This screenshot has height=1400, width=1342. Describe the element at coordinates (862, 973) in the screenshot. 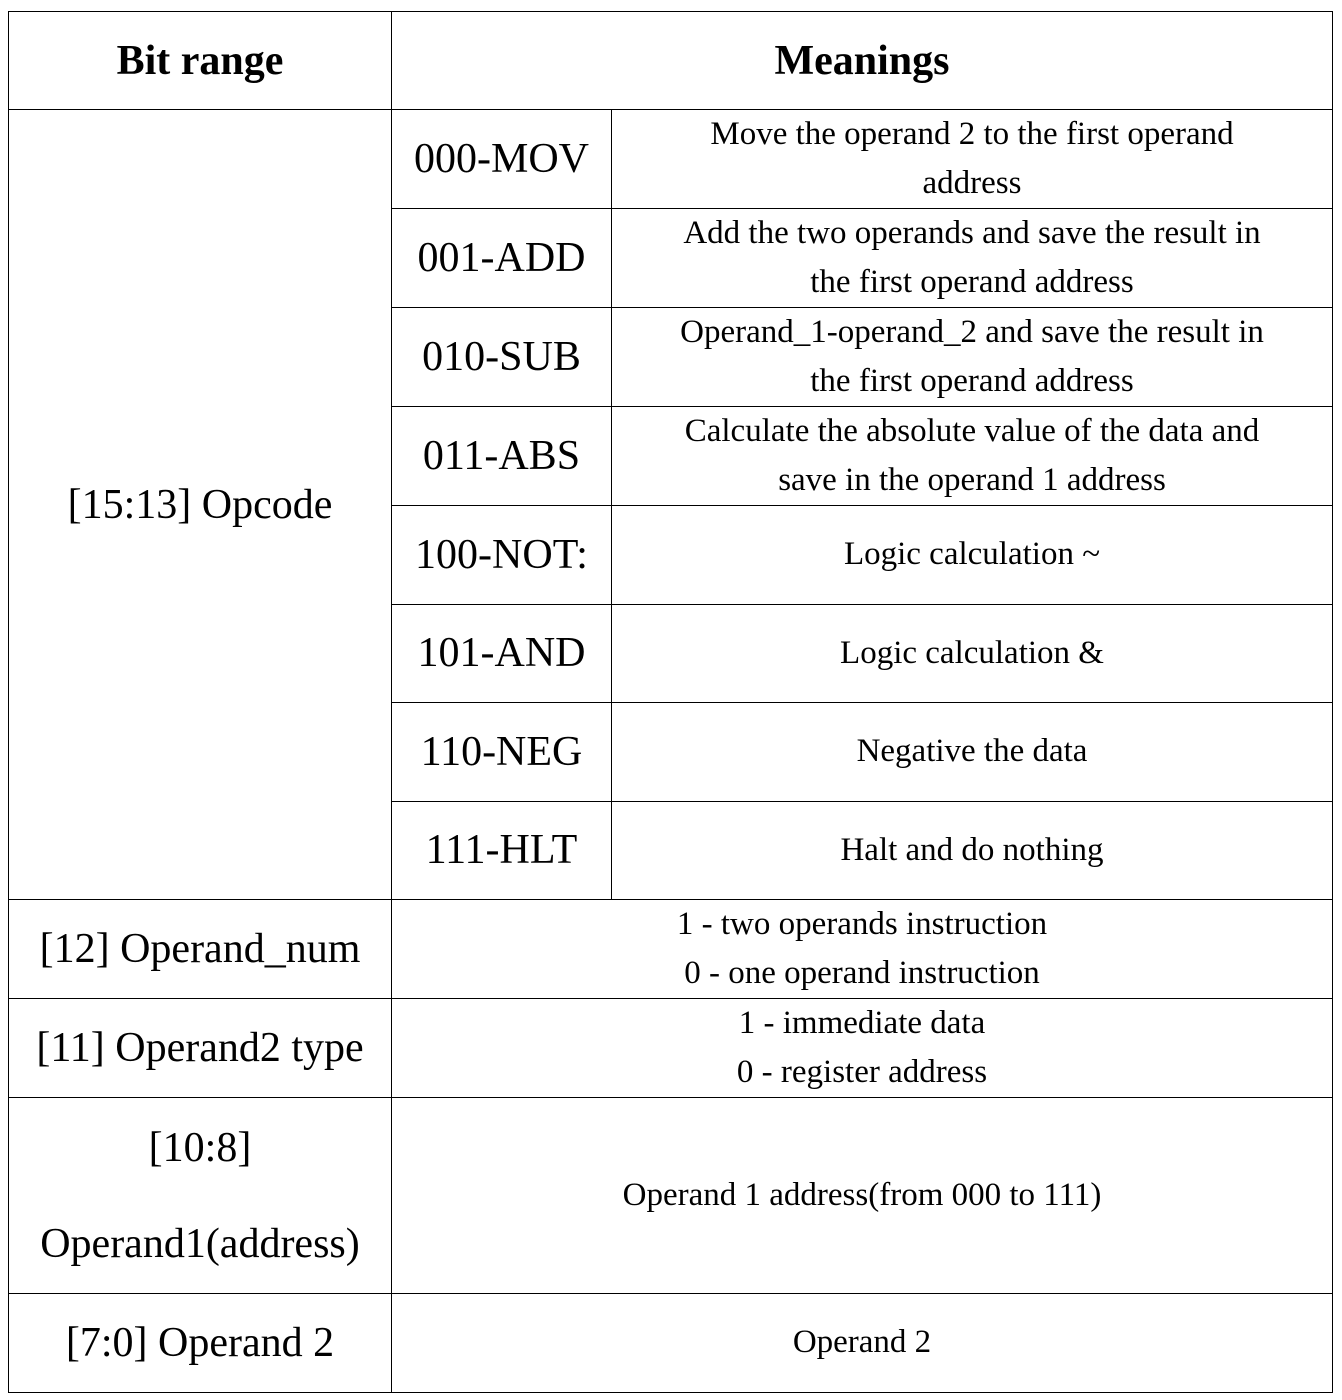

I see `meaning-line: 0 - one operand instruction` at that location.